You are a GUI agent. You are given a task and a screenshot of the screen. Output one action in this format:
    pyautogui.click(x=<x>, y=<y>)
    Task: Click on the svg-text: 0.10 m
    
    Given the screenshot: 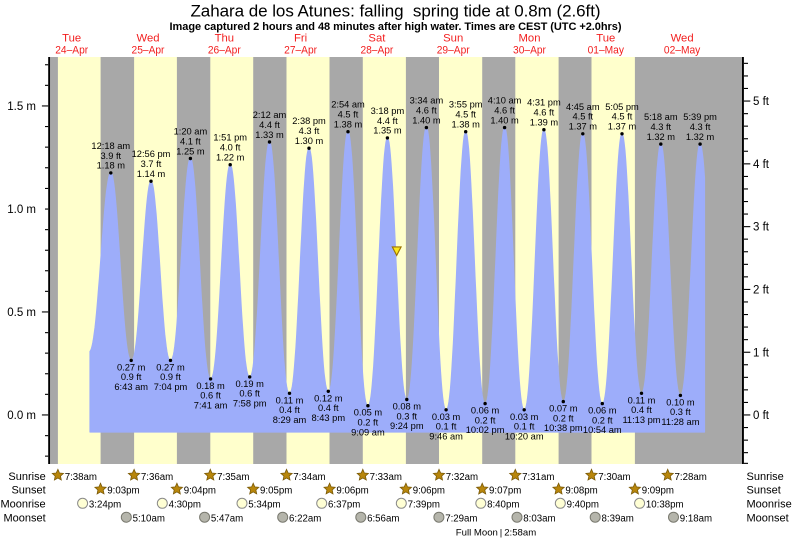 What is the action you would take?
    pyautogui.click(x=680, y=402)
    